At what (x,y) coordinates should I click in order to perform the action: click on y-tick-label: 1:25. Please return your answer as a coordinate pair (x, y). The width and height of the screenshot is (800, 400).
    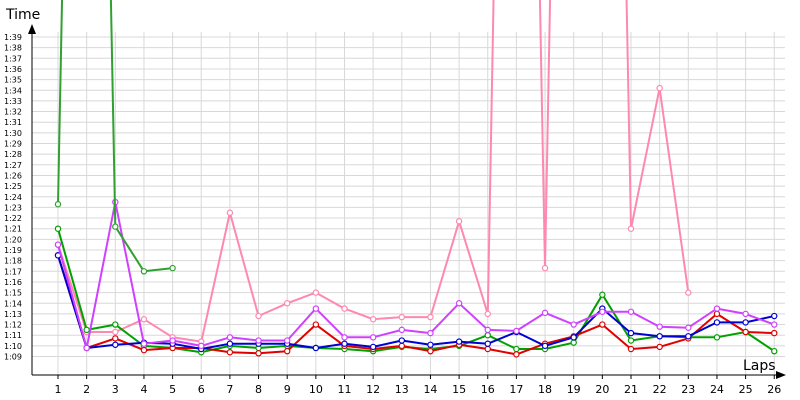
    Looking at the image, I should click on (13, 186).